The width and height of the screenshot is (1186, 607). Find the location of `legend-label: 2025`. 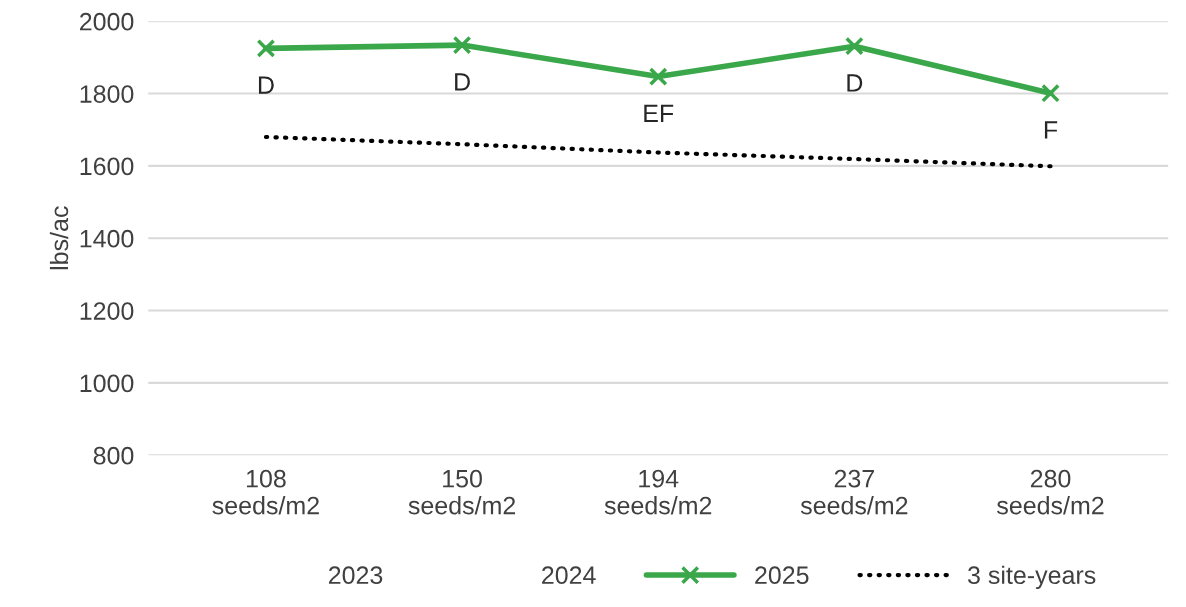

legend-label: 2025 is located at coordinates (782, 575).